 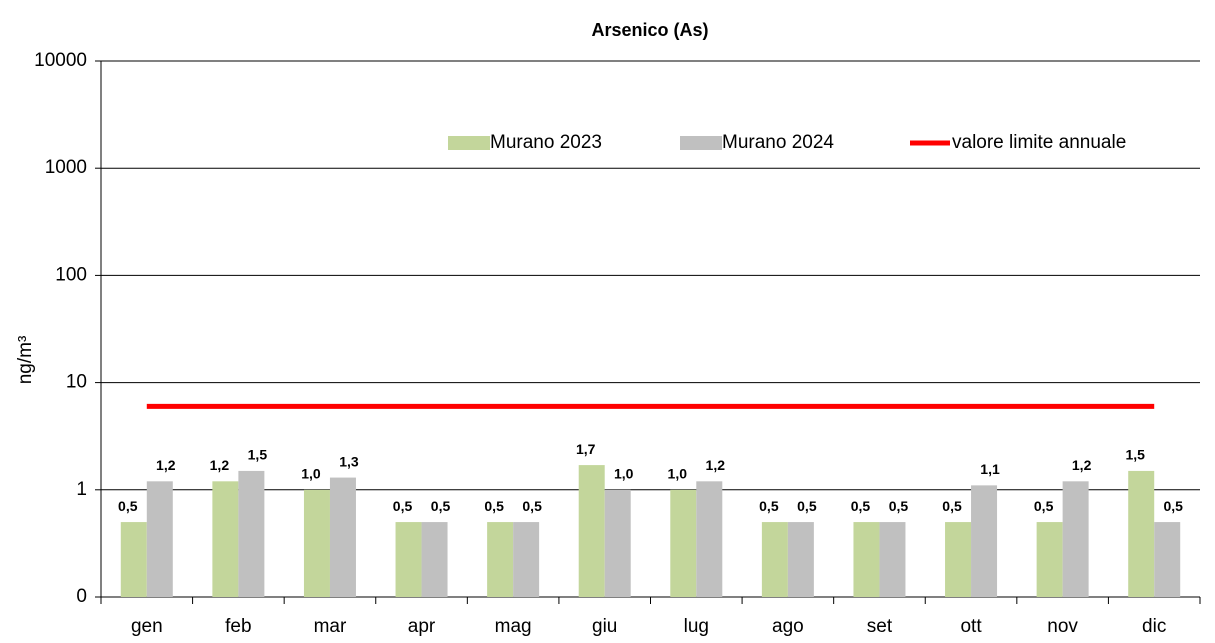 What do you see at coordinates (990, 469) in the screenshot?
I see `value-label: 1,1` at bounding box center [990, 469].